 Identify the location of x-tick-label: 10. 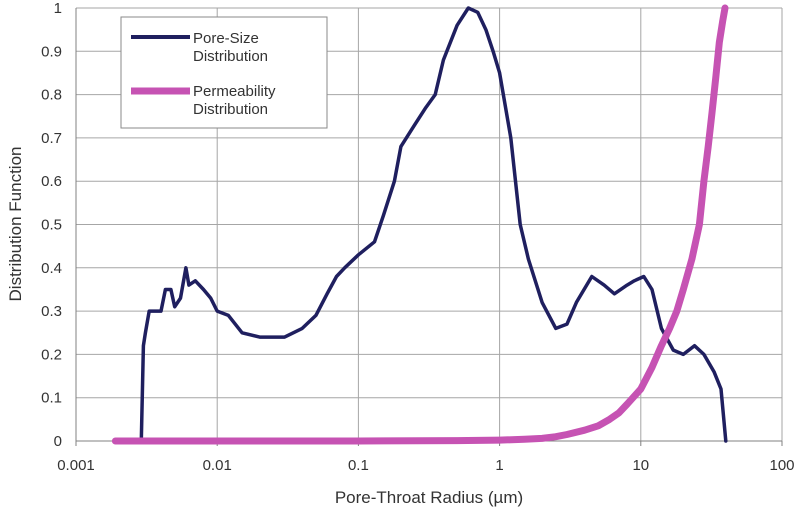
(640, 465).